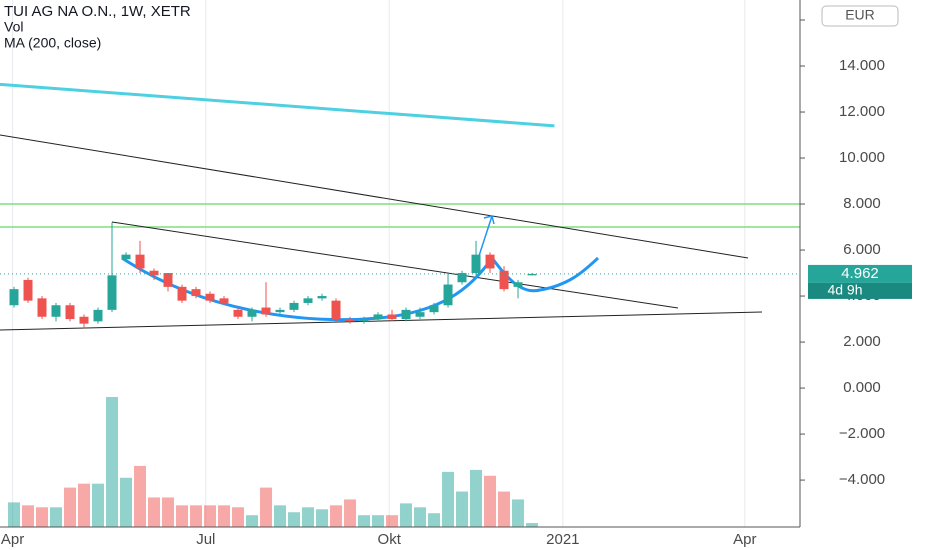 This screenshot has width=932, height=550. I want to click on last-price-box, so click(860, 273).